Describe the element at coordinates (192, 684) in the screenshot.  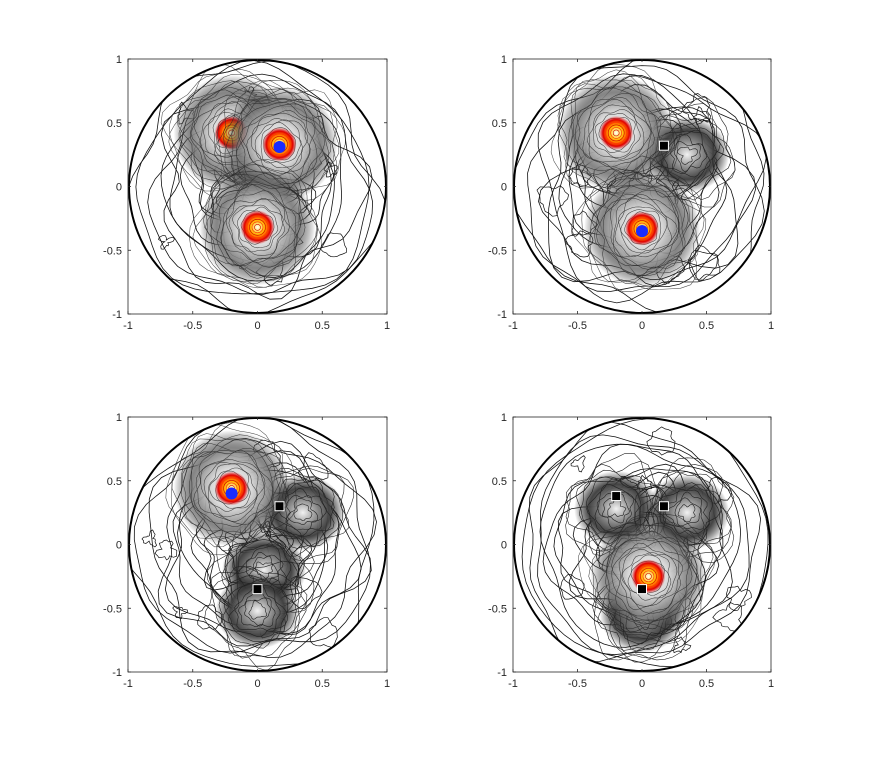
I see `x-tick-label: -0.5` at that location.